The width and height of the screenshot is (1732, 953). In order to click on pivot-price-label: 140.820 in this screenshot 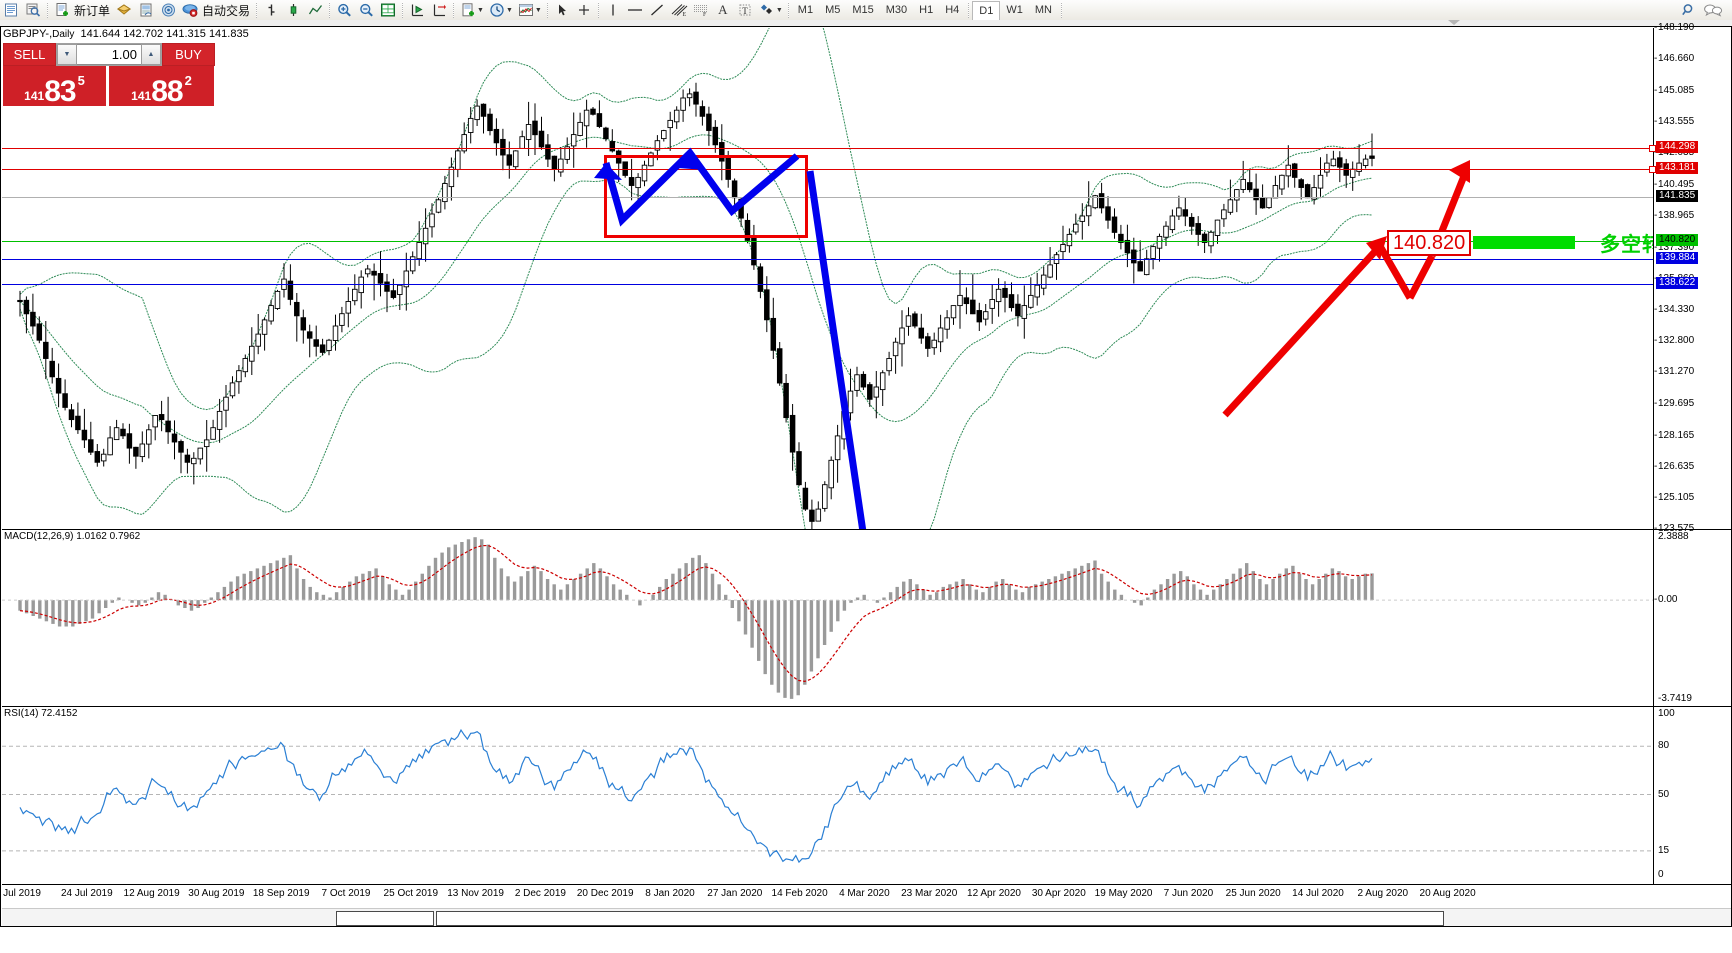, I will do `click(1429, 243)`.